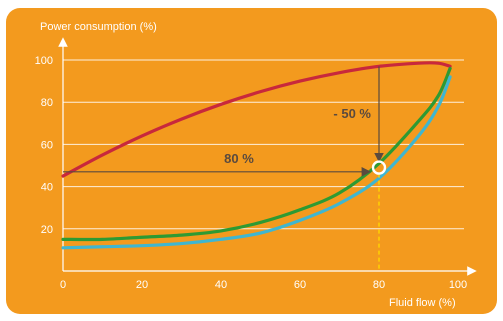  Describe the element at coordinates (98, 27) in the screenshot. I see `y-axis-title: Power consumption (%)` at that location.